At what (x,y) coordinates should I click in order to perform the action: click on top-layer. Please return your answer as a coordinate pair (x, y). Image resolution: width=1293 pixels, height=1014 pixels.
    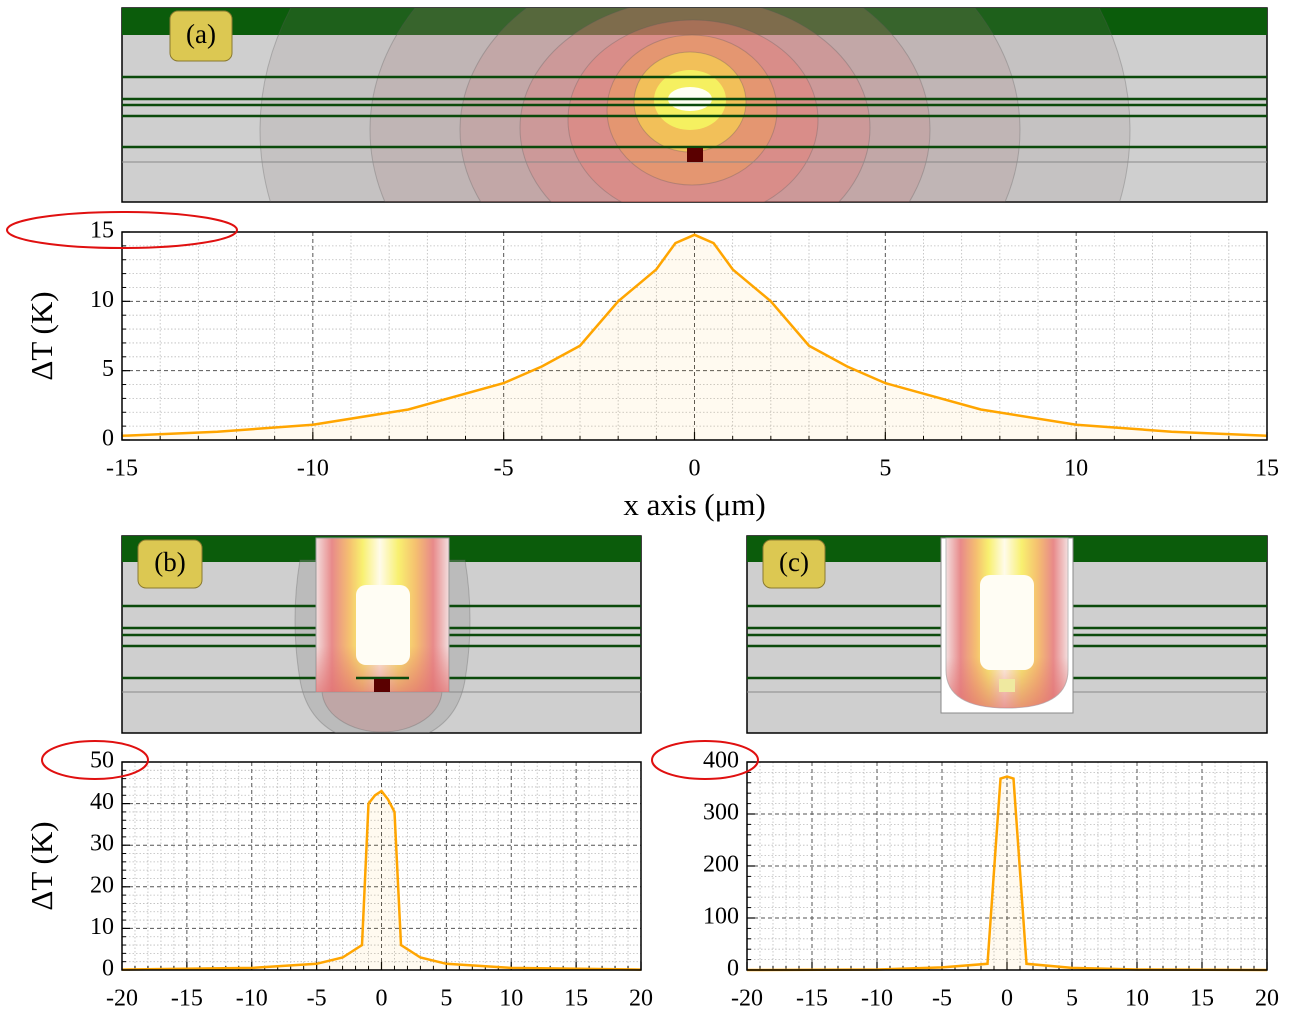
    Looking at the image, I should click on (694, 21).